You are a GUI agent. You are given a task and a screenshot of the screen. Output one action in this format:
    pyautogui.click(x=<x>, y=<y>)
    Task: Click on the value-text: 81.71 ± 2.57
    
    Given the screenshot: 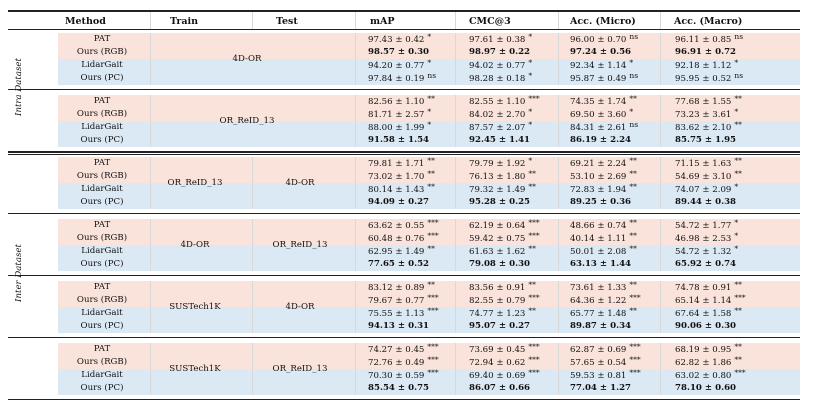 What is the action you would take?
    pyautogui.click(x=396, y=115)
    